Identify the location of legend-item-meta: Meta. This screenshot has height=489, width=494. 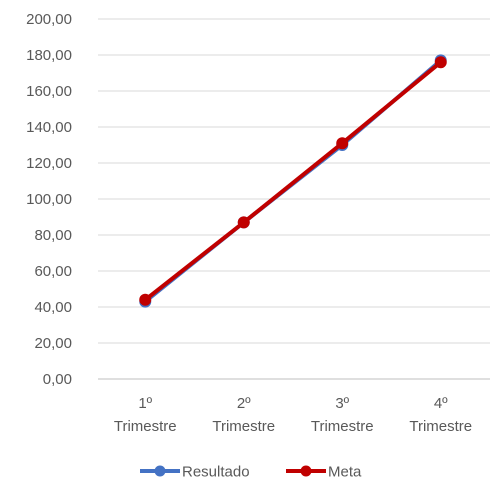
(324, 472).